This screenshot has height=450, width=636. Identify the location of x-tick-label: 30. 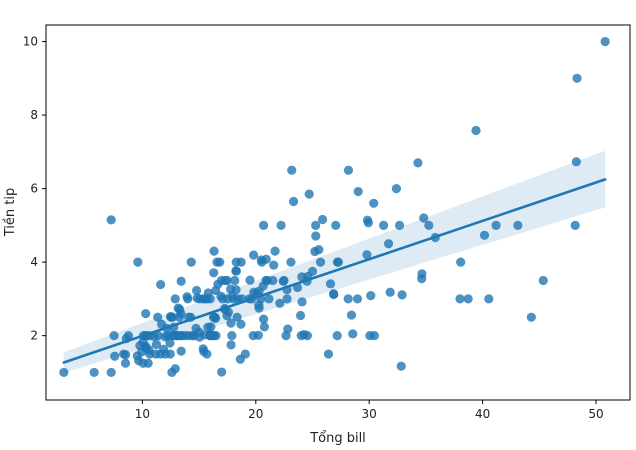
(369, 414).